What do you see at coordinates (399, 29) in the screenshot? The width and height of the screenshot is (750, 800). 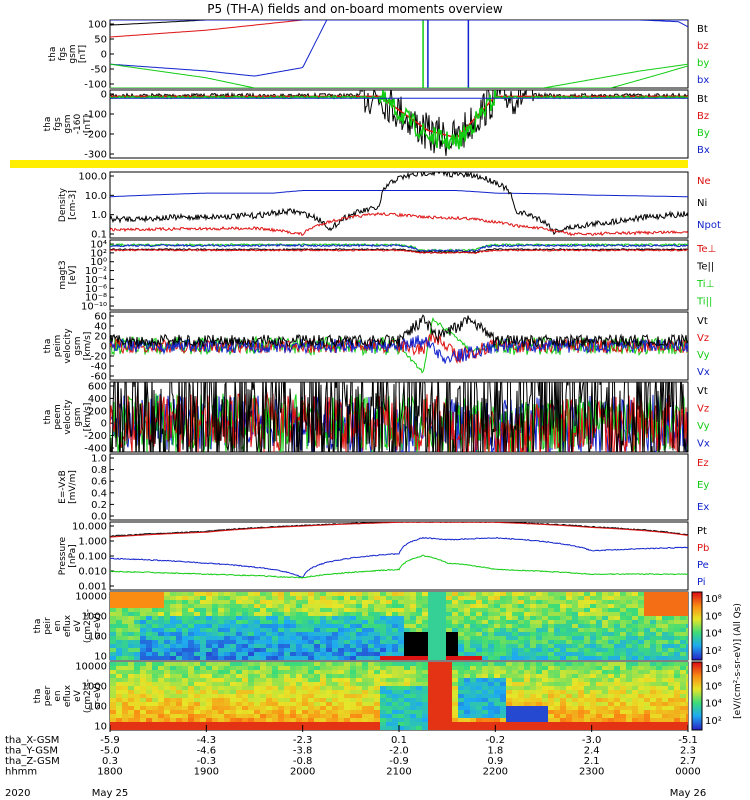 I see `series-bz` at bounding box center [399, 29].